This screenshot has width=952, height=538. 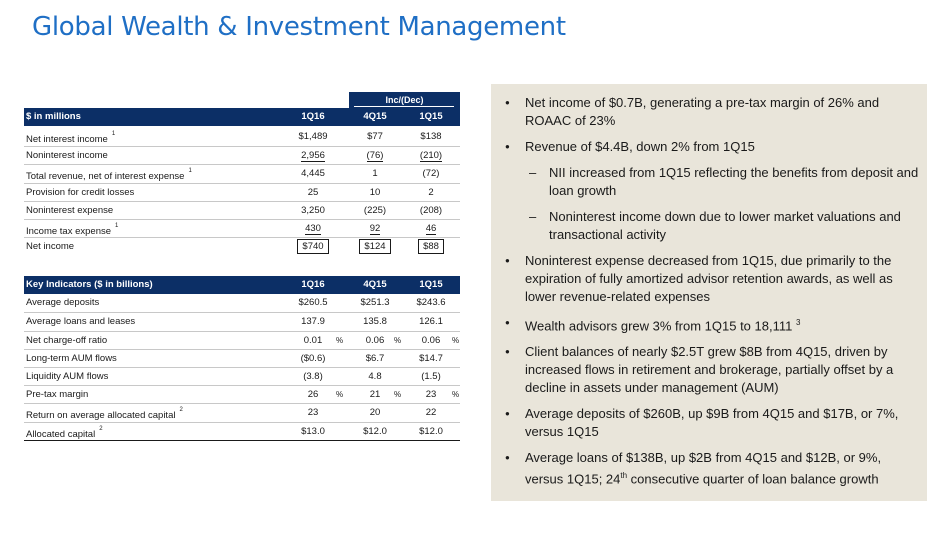 What do you see at coordinates (242, 228) in the screenshot?
I see `table-row: Income tax expense1 430 92 46` at bounding box center [242, 228].